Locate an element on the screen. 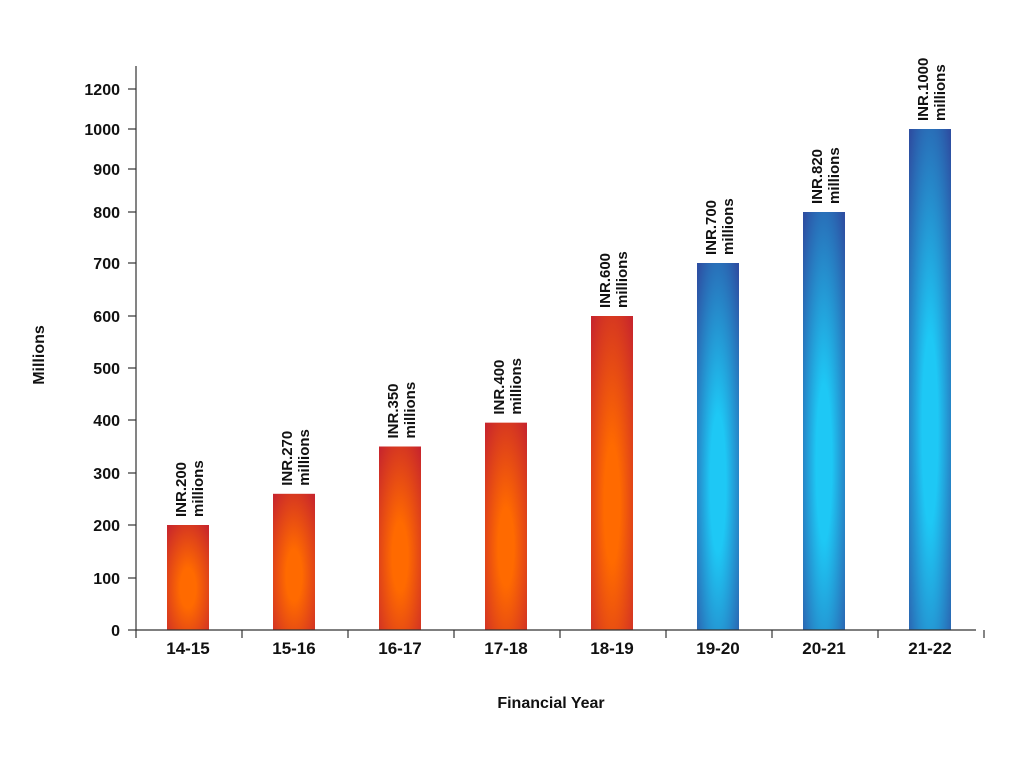 This screenshot has width=1025, height=762. data-label-value: INR.1000 is located at coordinates (923, 89).